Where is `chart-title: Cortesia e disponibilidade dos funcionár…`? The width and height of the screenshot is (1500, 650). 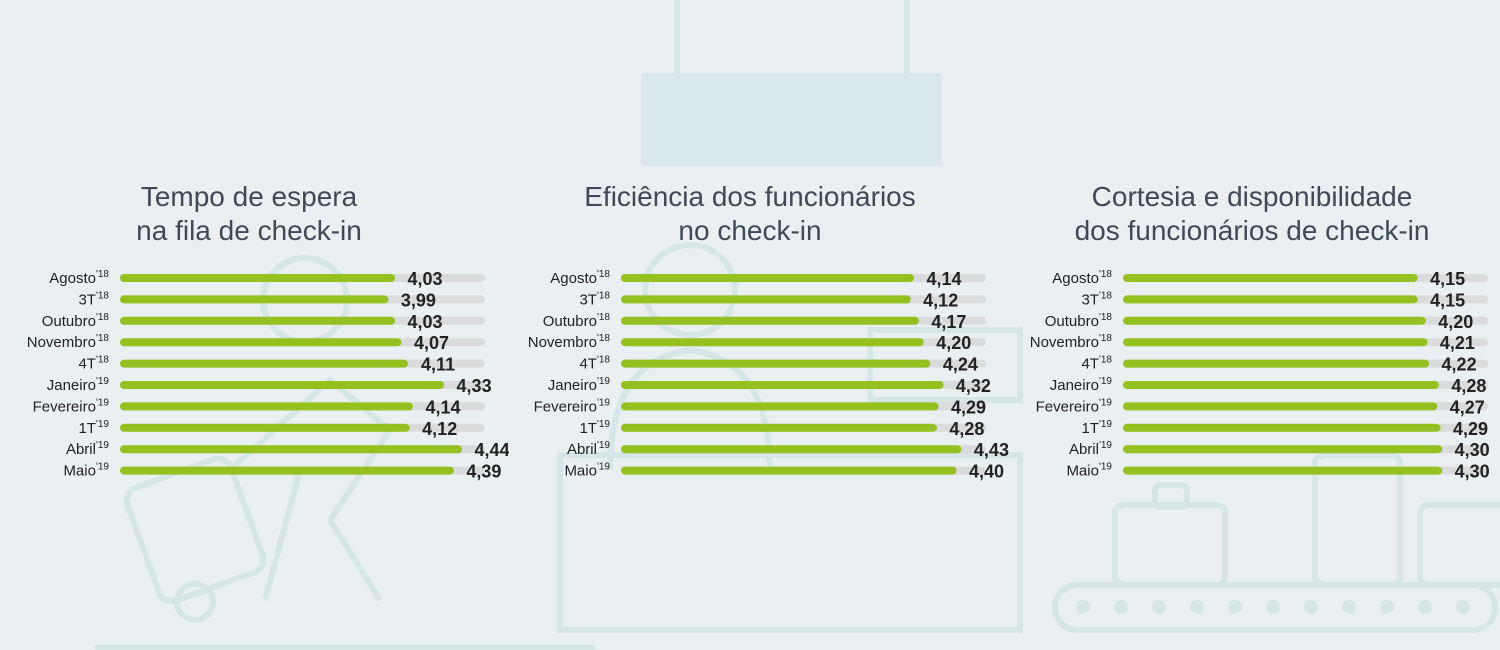 chart-title: Cortesia e disponibilidade dos funcionár… is located at coordinates (1252, 214).